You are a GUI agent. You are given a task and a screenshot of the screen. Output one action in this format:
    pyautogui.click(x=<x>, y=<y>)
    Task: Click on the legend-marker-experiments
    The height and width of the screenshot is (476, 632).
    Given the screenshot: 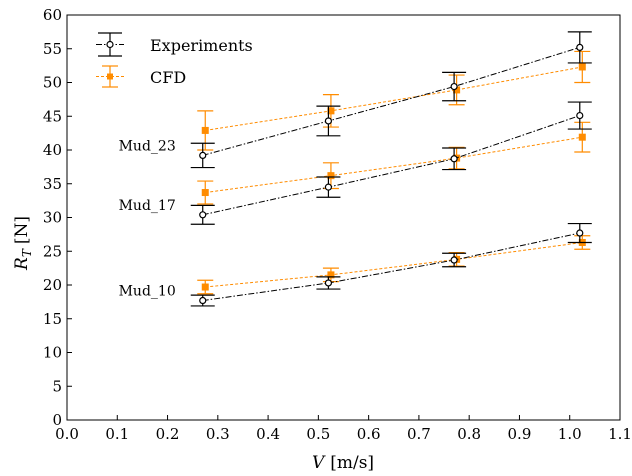 What is the action you would take?
    pyautogui.click(x=110, y=44)
    